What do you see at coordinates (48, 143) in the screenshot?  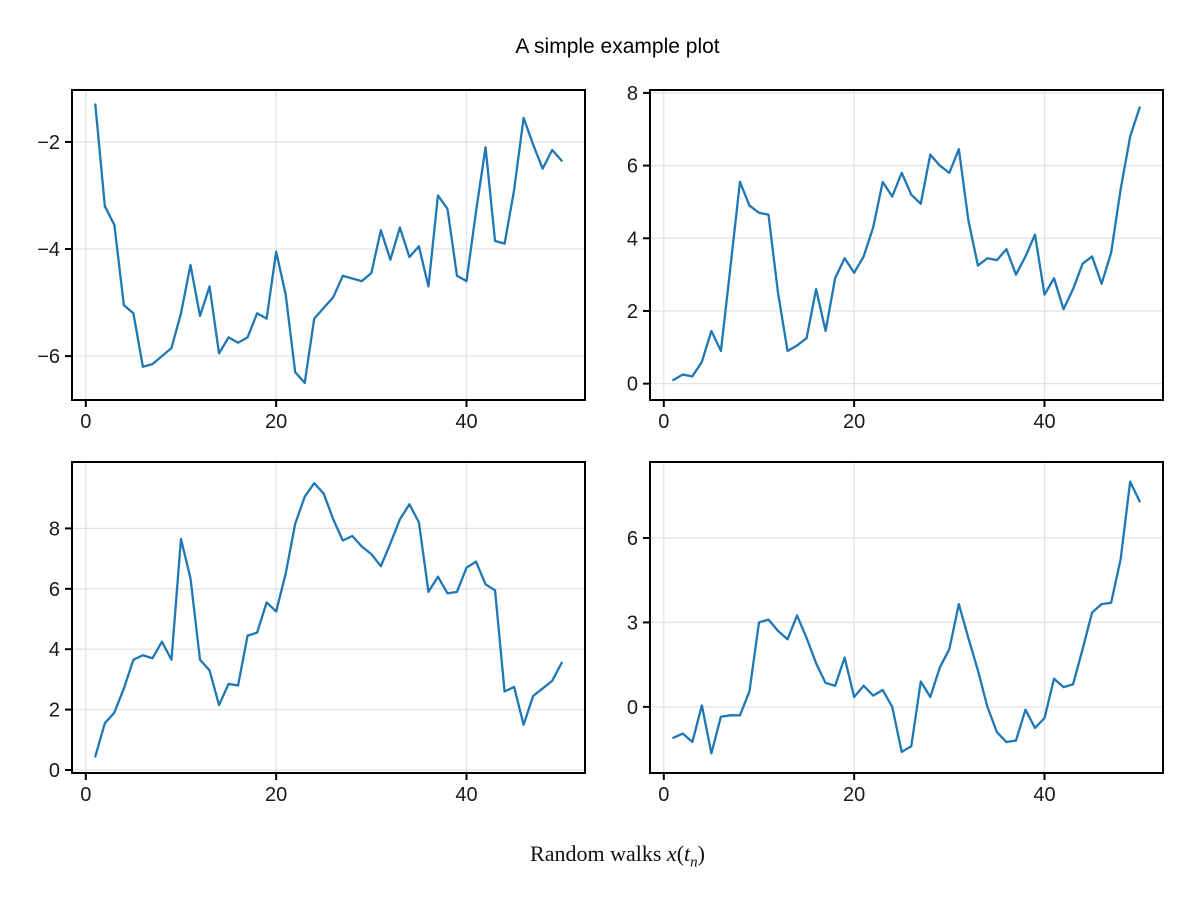 I see `y-tick-label: −2` at bounding box center [48, 143].